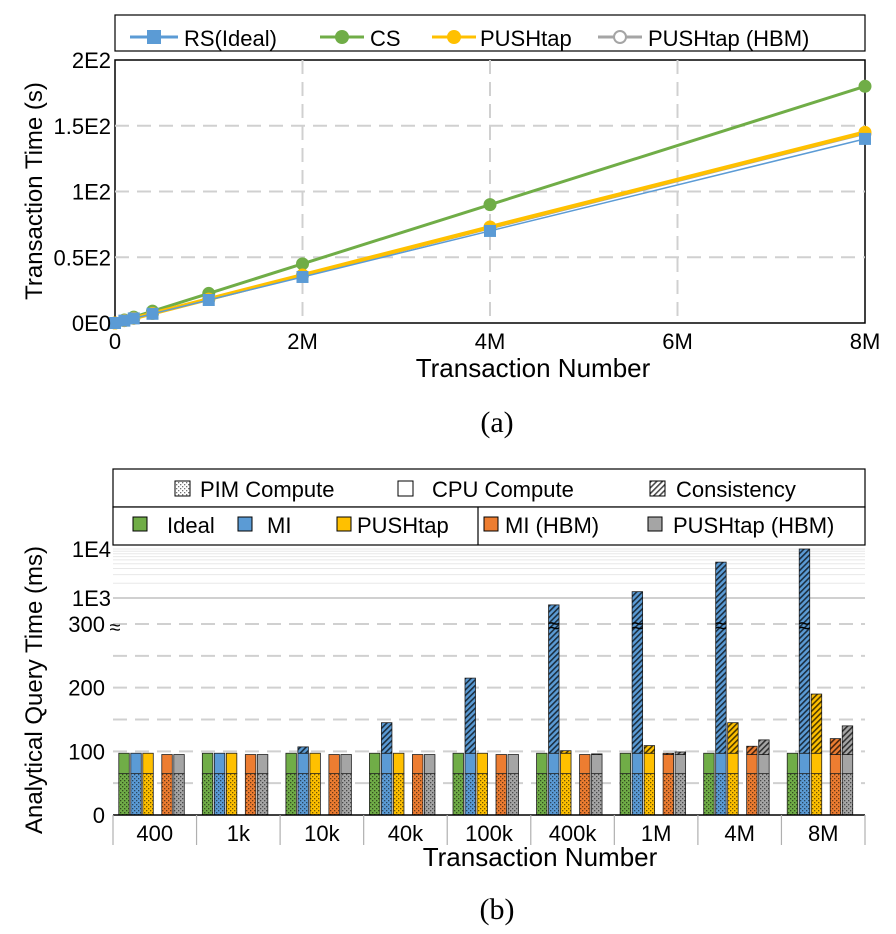 The width and height of the screenshot is (896, 934). Describe the element at coordinates (86, 624) in the screenshot. I see `y-tick-label: 300` at that location.